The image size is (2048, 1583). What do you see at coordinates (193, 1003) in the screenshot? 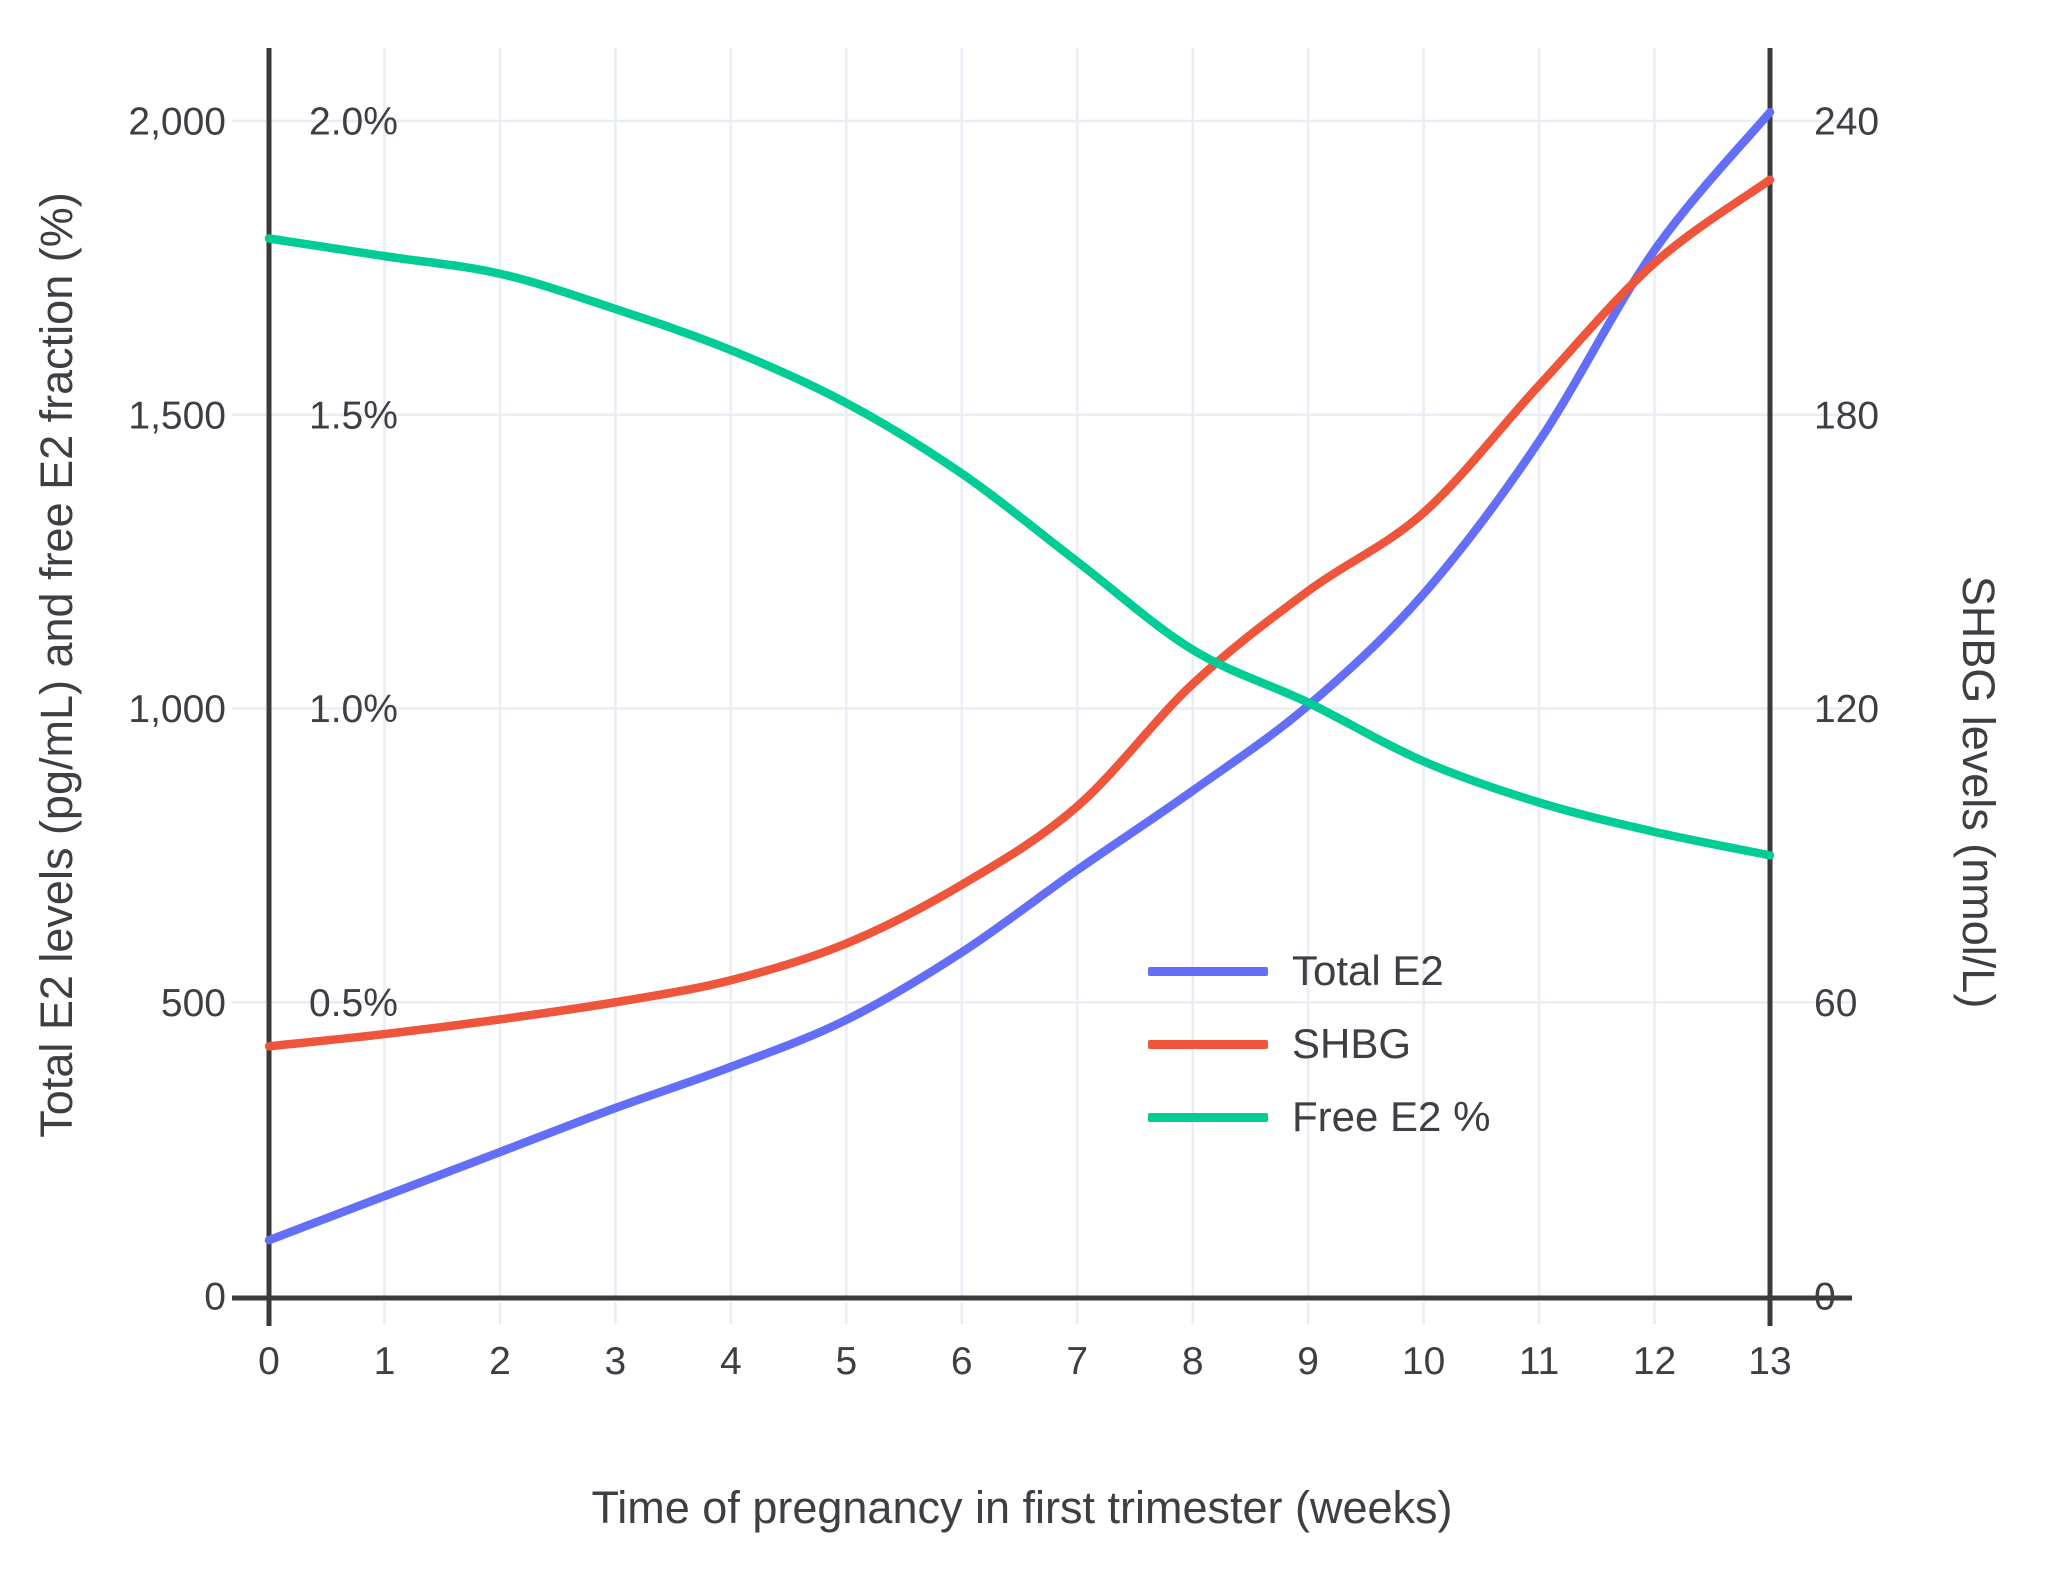
I see `y-tick-label-left: 500` at bounding box center [193, 1003].